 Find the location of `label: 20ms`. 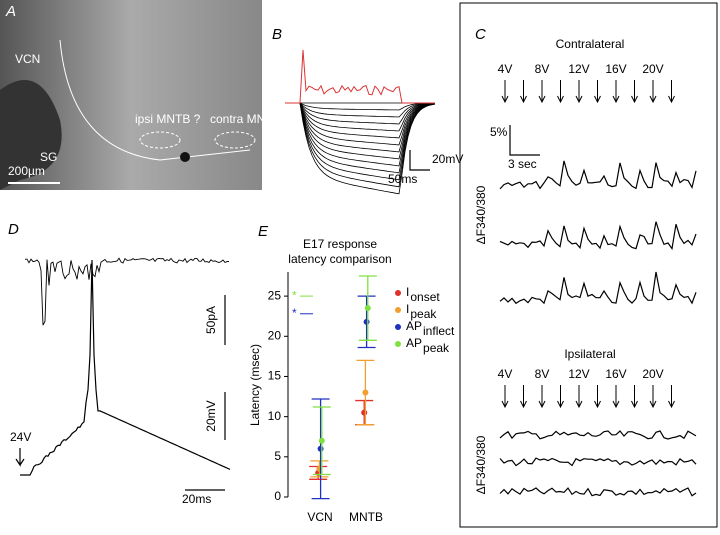

label: 20ms is located at coordinates (196, 499).